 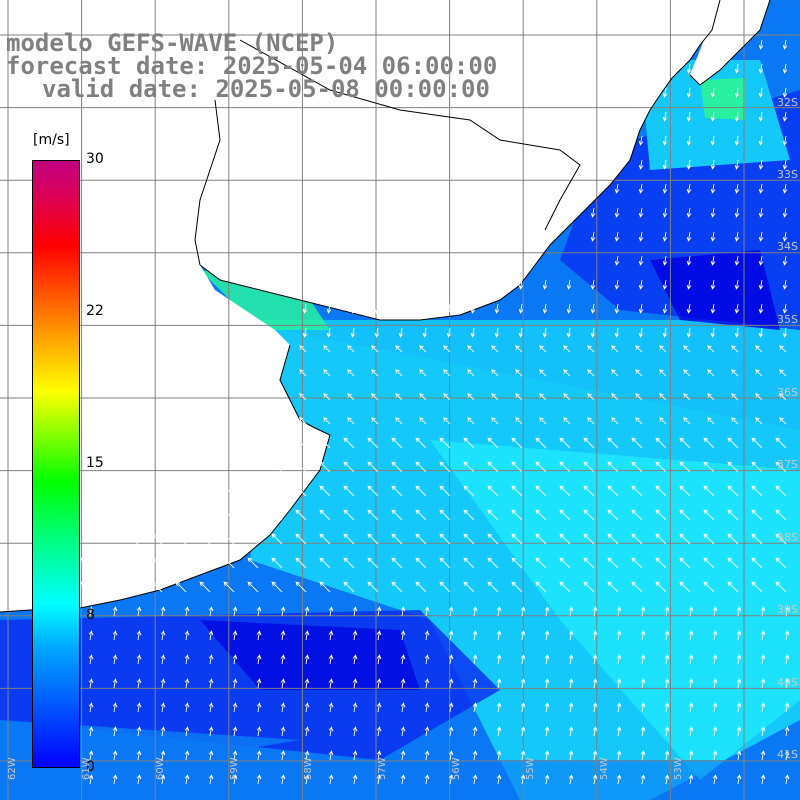 I want to click on lon-label-56w: 56W, so click(x=456, y=768).